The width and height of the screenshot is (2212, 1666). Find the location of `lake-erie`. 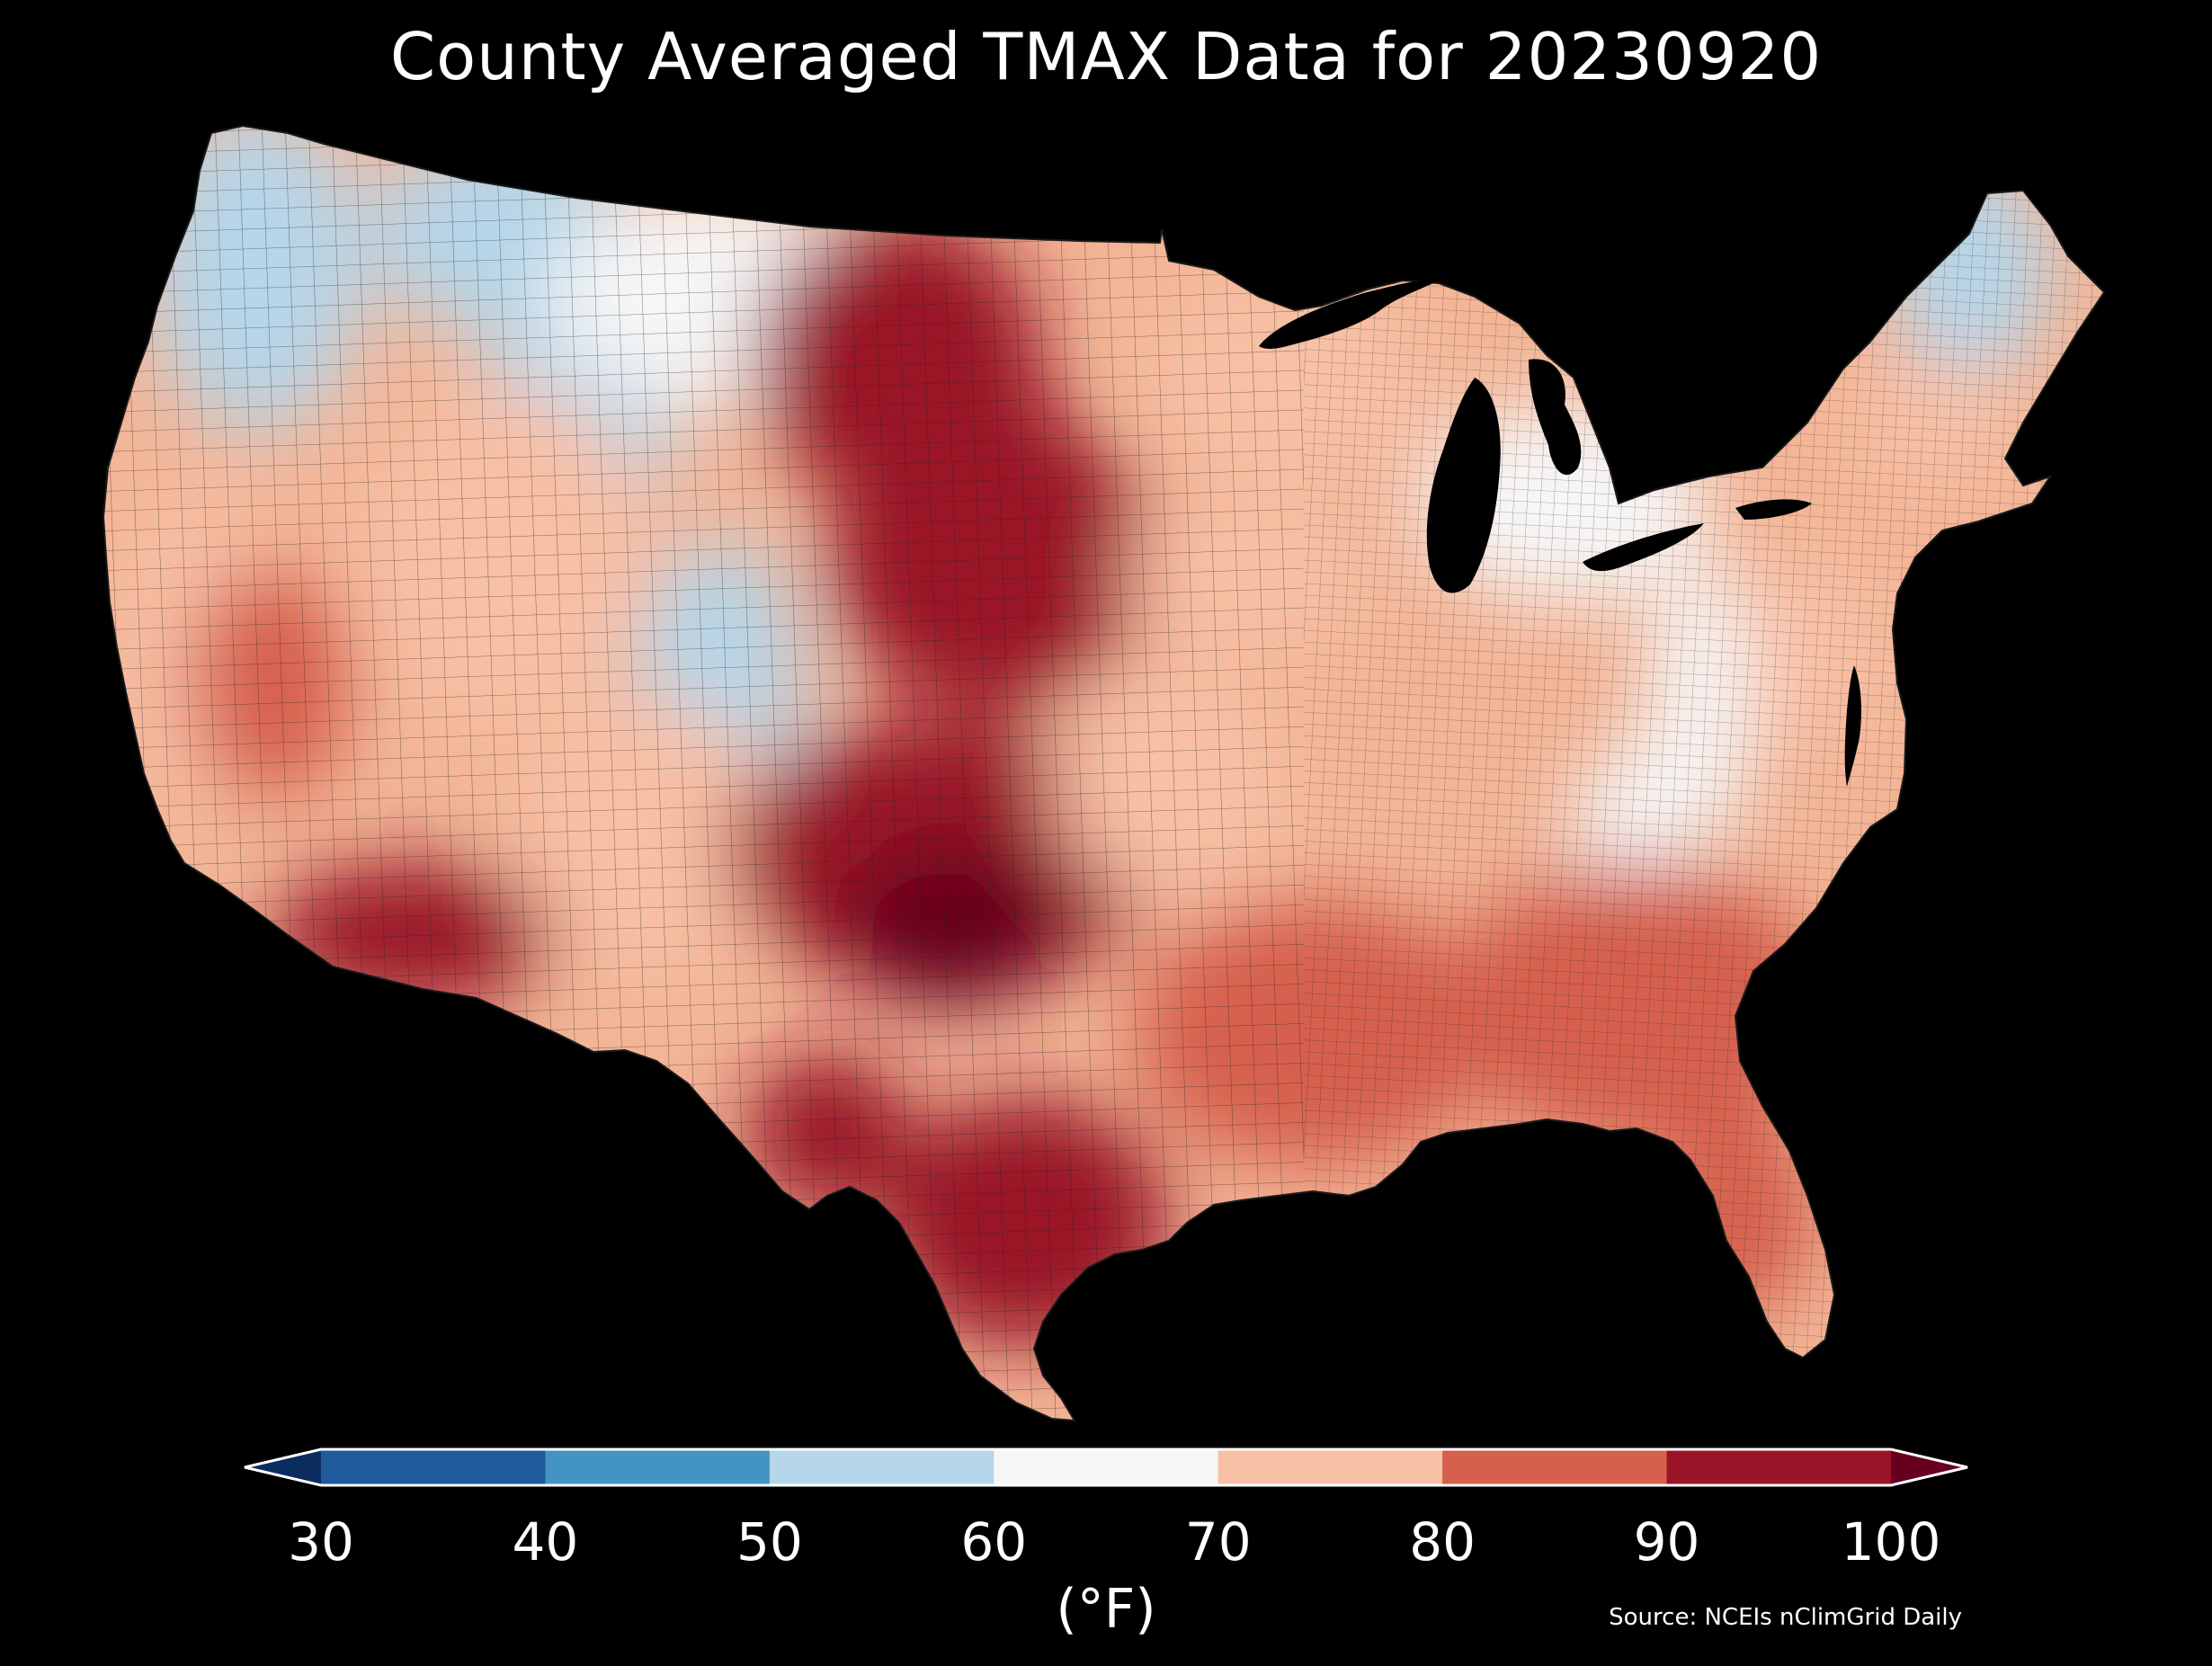

lake-erie is located at coordinates (1643, 547).